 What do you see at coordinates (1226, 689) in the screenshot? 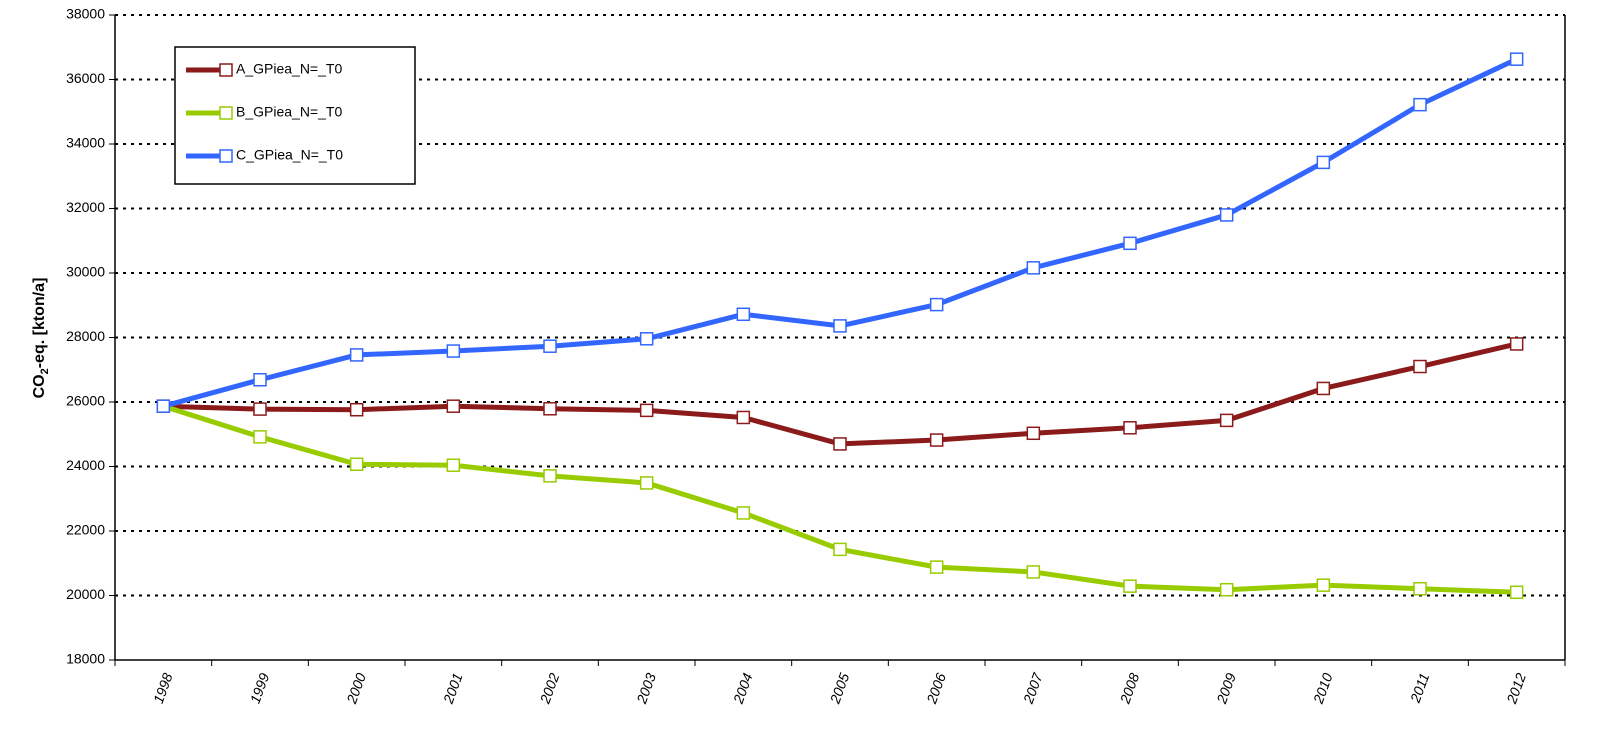
I see `x-tick-label: 2009` at bounding box center [1226, 689].